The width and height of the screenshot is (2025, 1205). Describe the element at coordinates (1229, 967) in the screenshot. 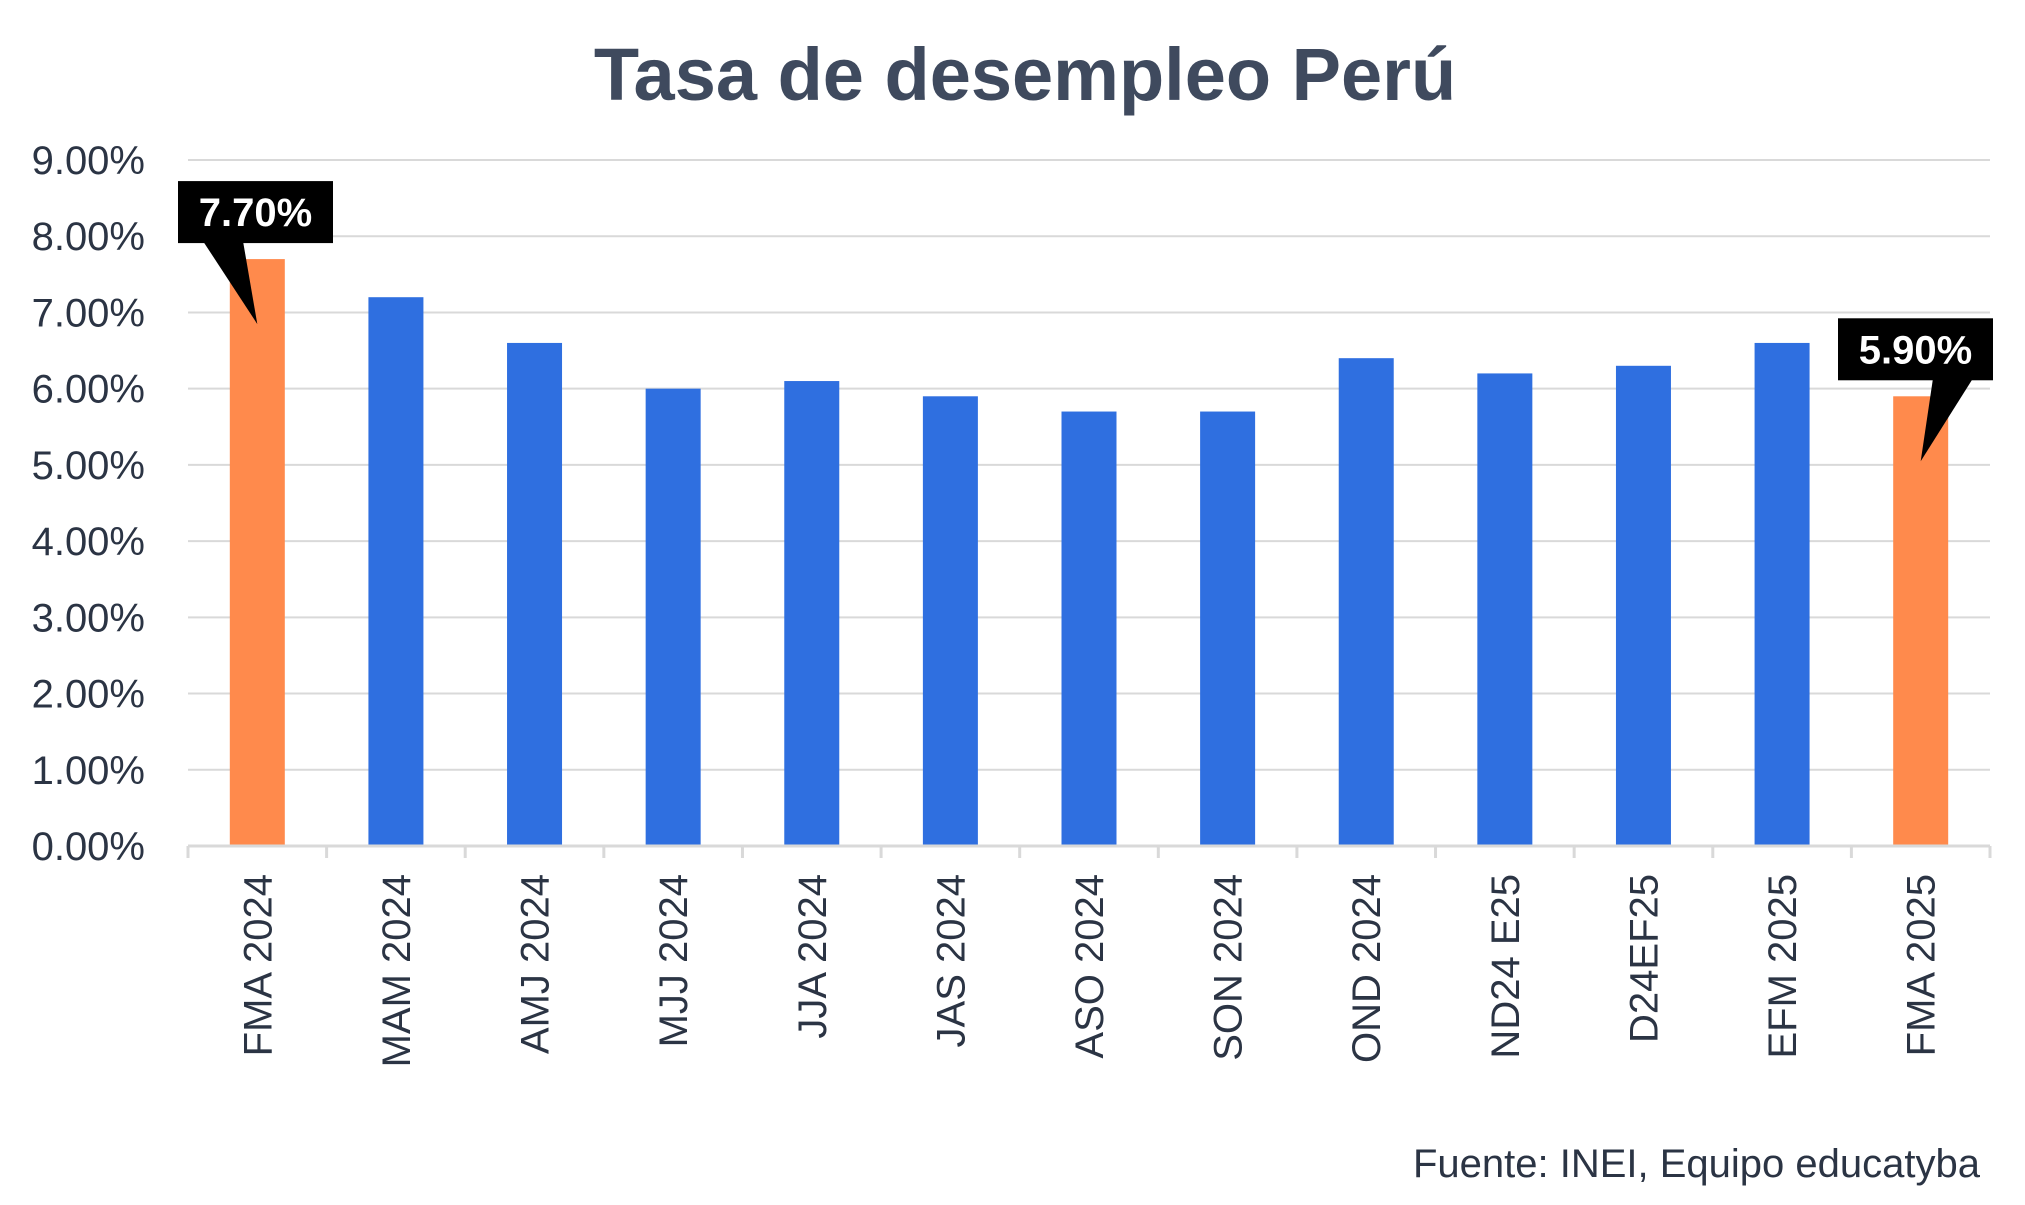

I see `x-tick-label: SON 2024` at that location.